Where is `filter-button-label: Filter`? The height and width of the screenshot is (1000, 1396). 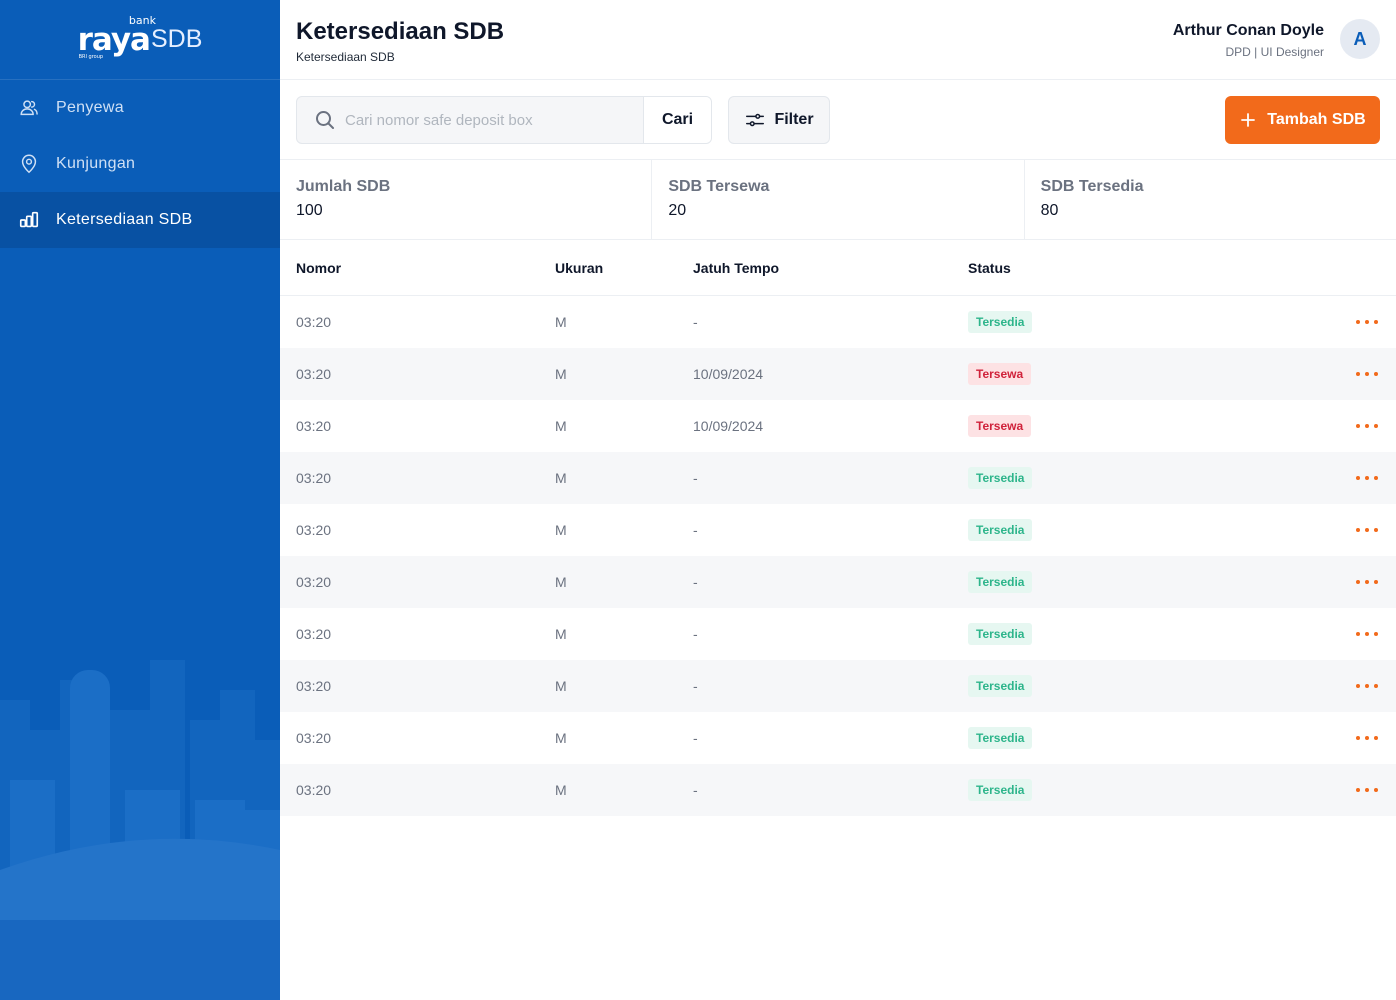 filter-button-label: Filter is located at coordinates (794, 119).